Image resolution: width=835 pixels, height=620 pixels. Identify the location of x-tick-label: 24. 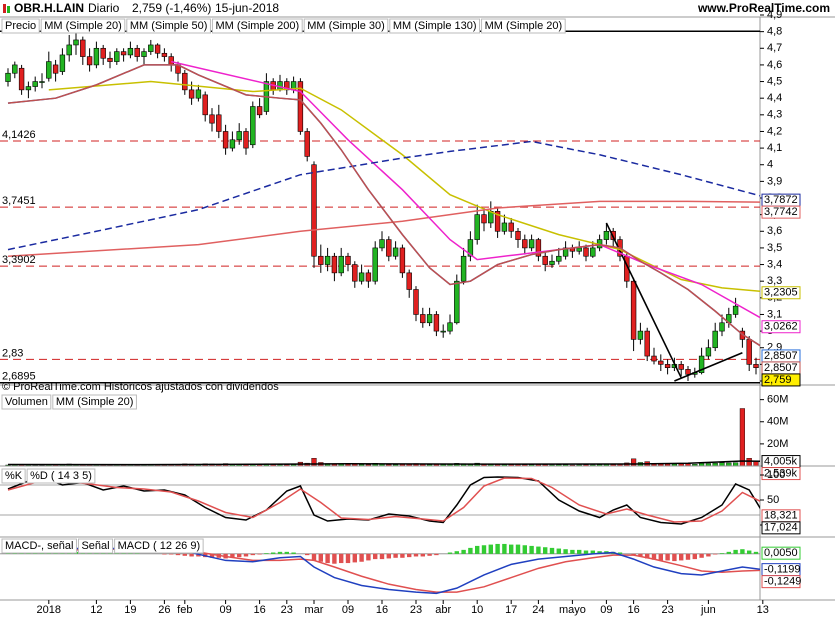
(538, 610).